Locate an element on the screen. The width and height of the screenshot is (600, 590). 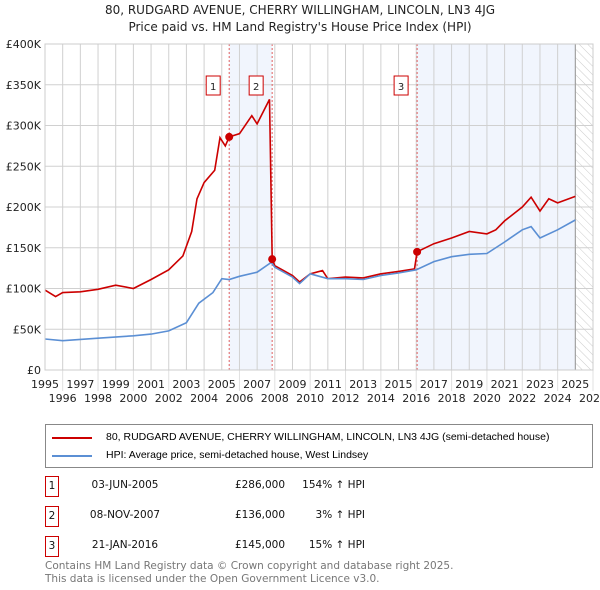
x-tick-label: 1995 is located at coordinates (45, 384).